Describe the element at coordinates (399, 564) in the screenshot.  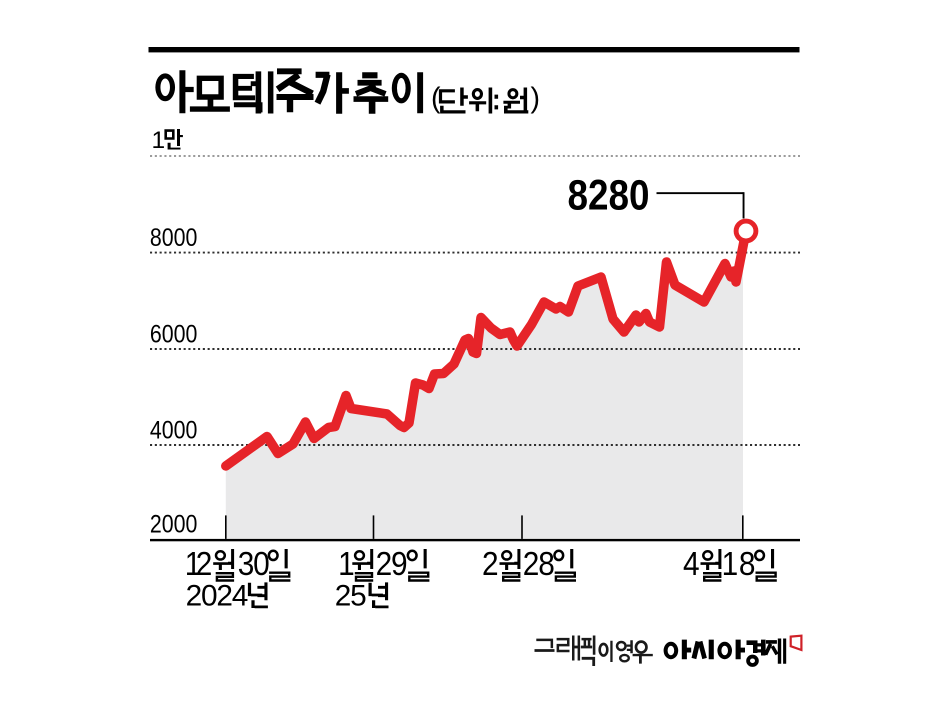
I see `svg-text: 9` at that location.